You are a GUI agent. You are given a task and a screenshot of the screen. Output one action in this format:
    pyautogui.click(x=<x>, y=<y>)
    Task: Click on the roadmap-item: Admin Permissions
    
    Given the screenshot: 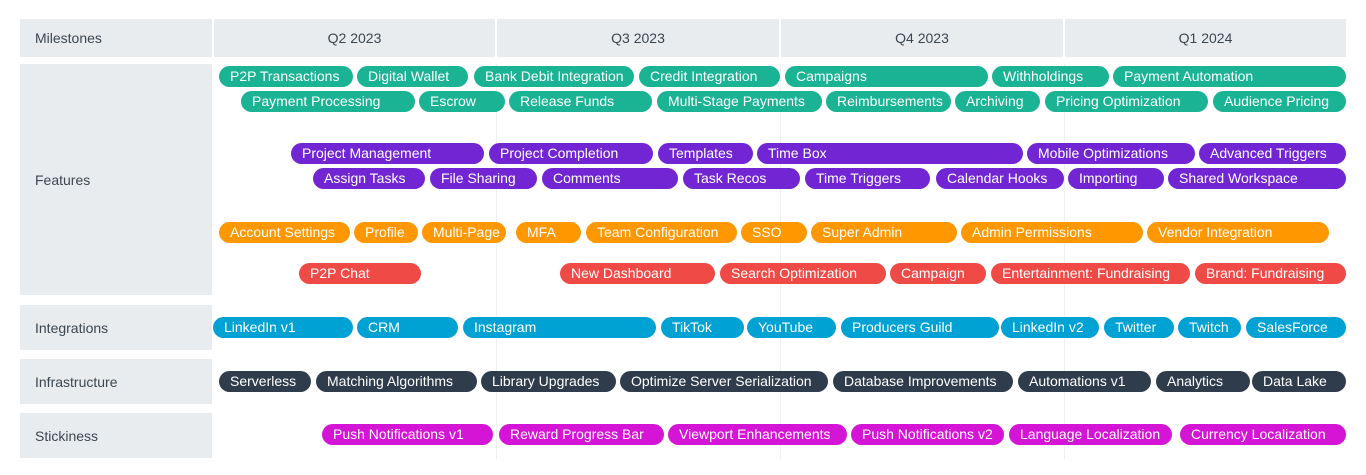 What is the action you would take?
    pyautogui.click(x=1052, y=232)
    